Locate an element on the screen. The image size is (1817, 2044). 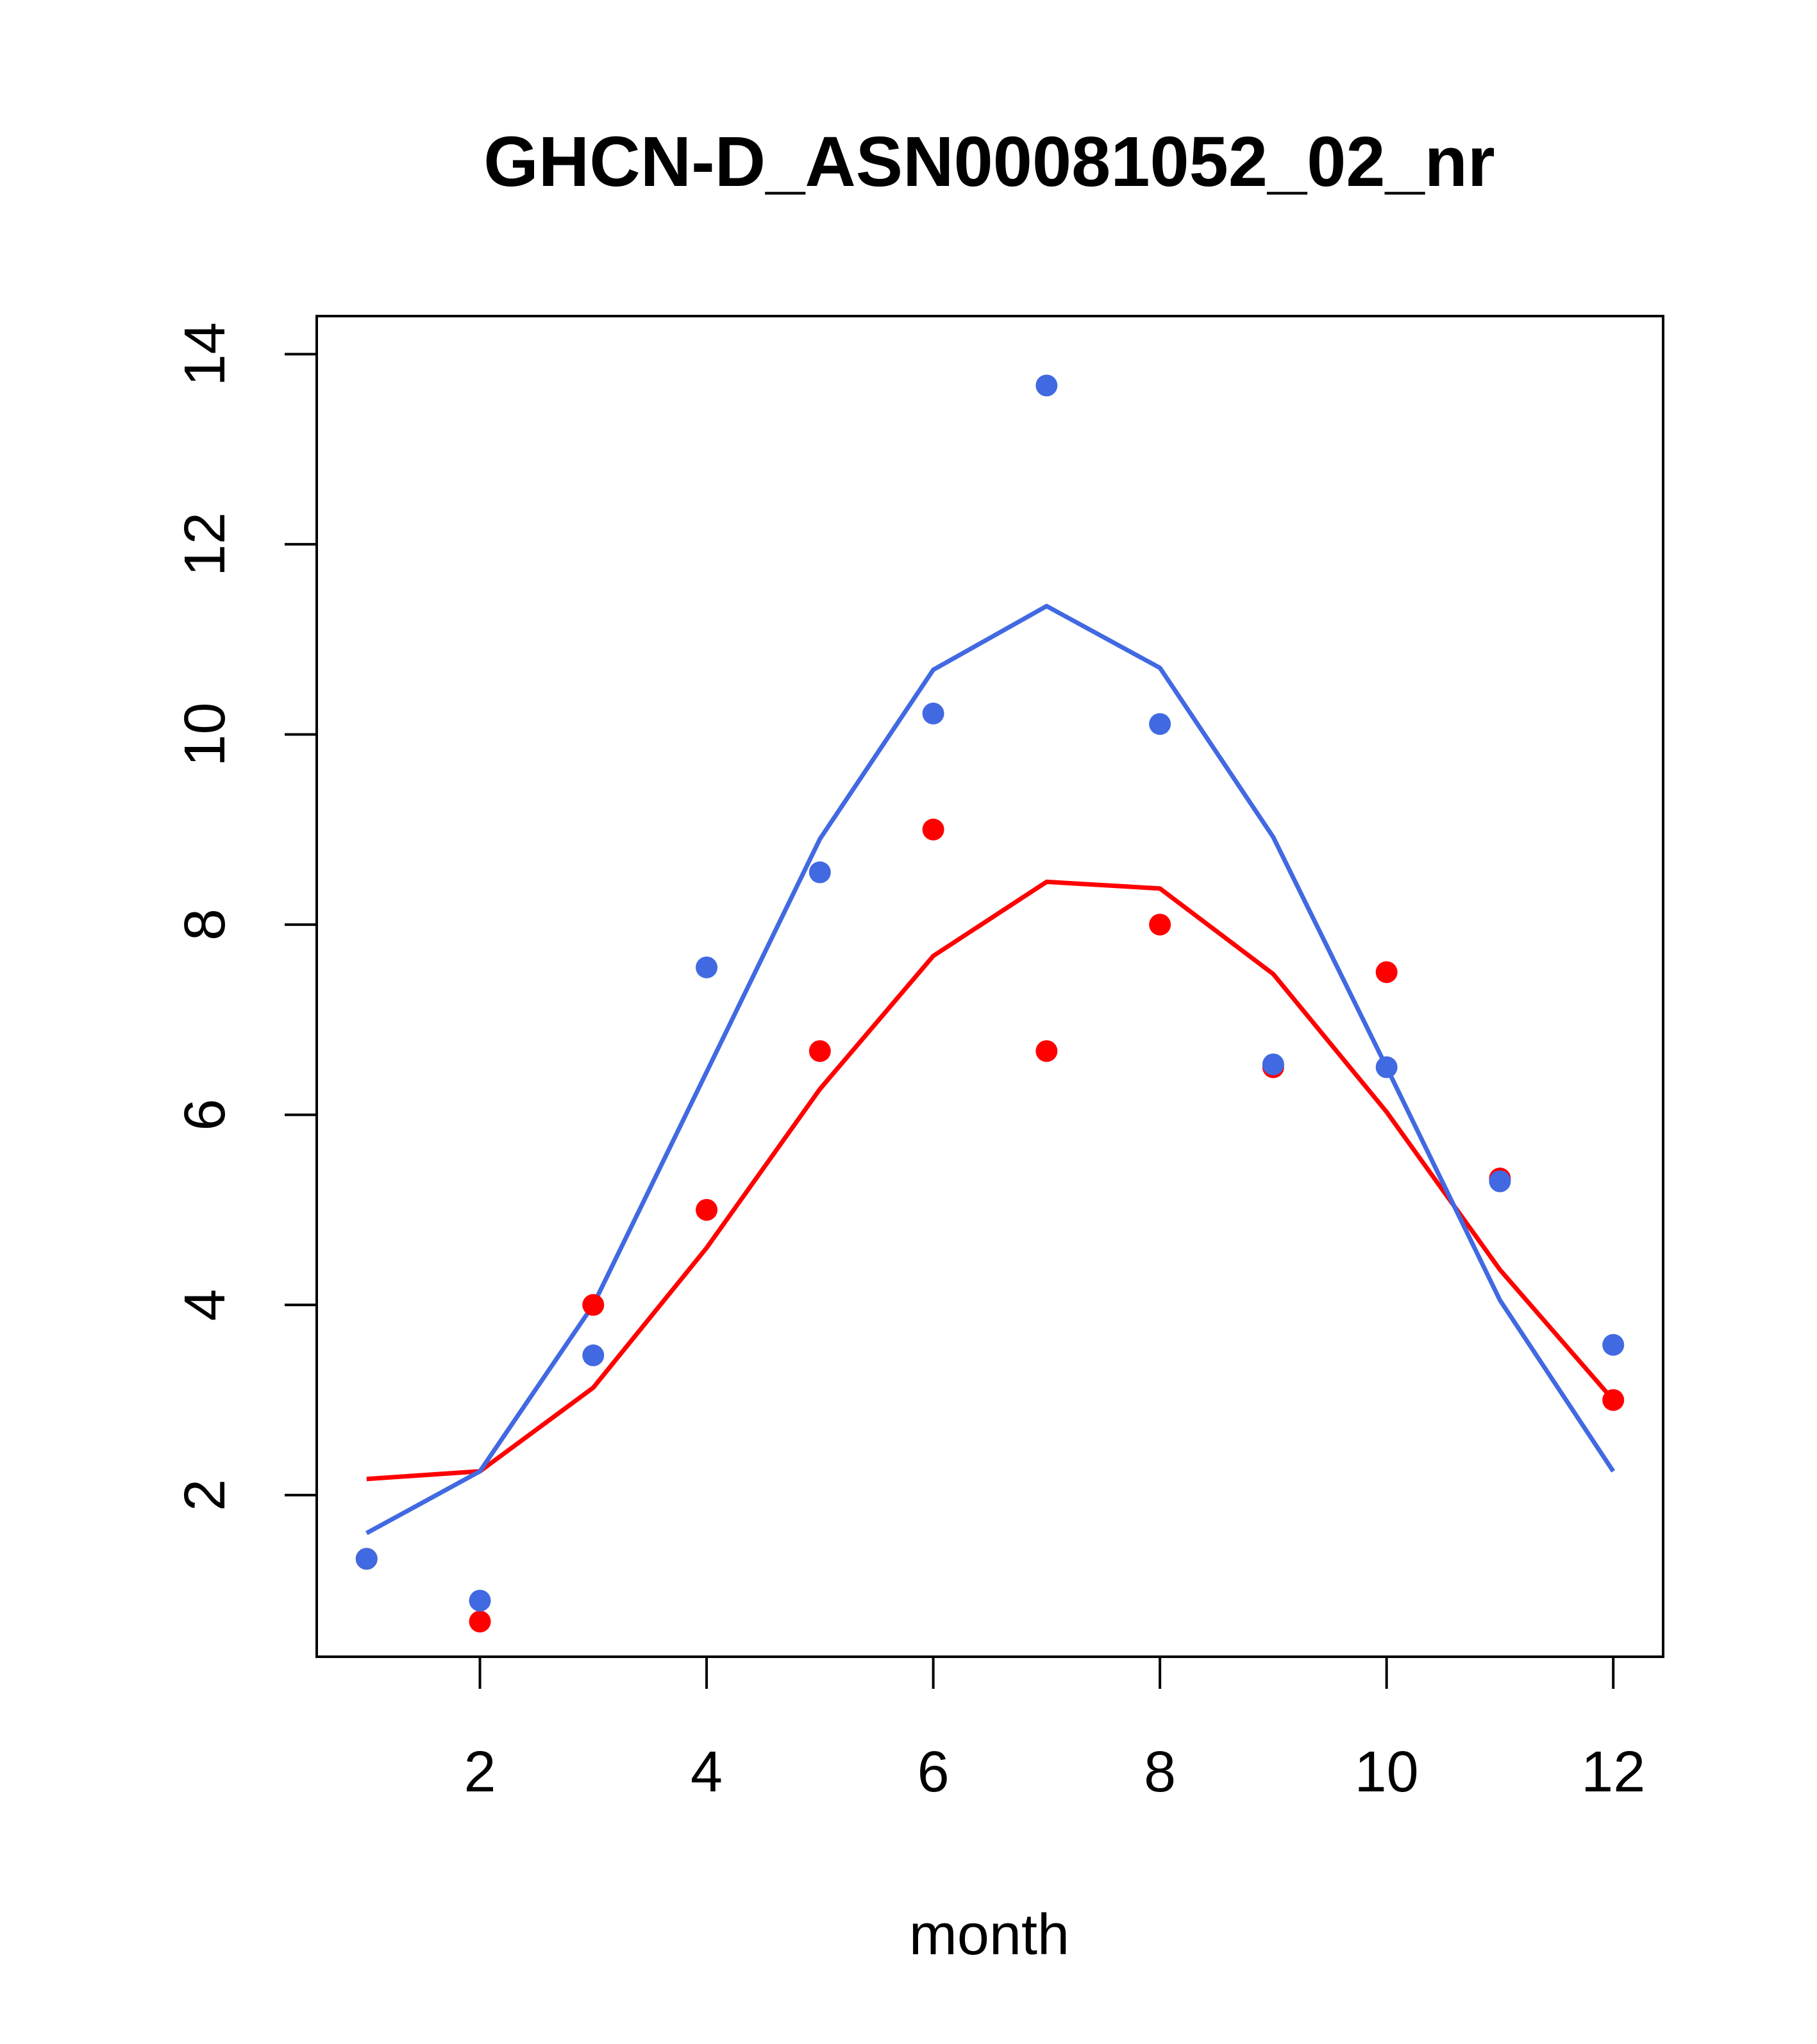
y-tick-label: 12 is located at coordinates (205, 544).